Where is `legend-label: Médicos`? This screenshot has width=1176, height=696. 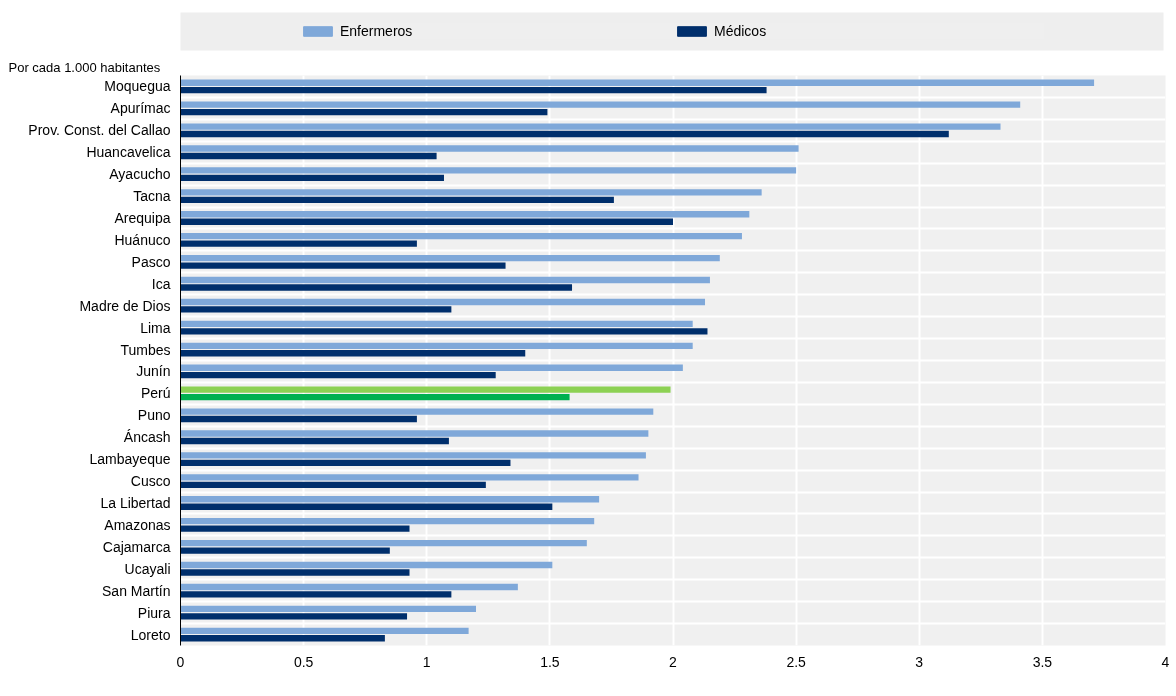 legend-label: Médicos is located at coordinates (741, 31).